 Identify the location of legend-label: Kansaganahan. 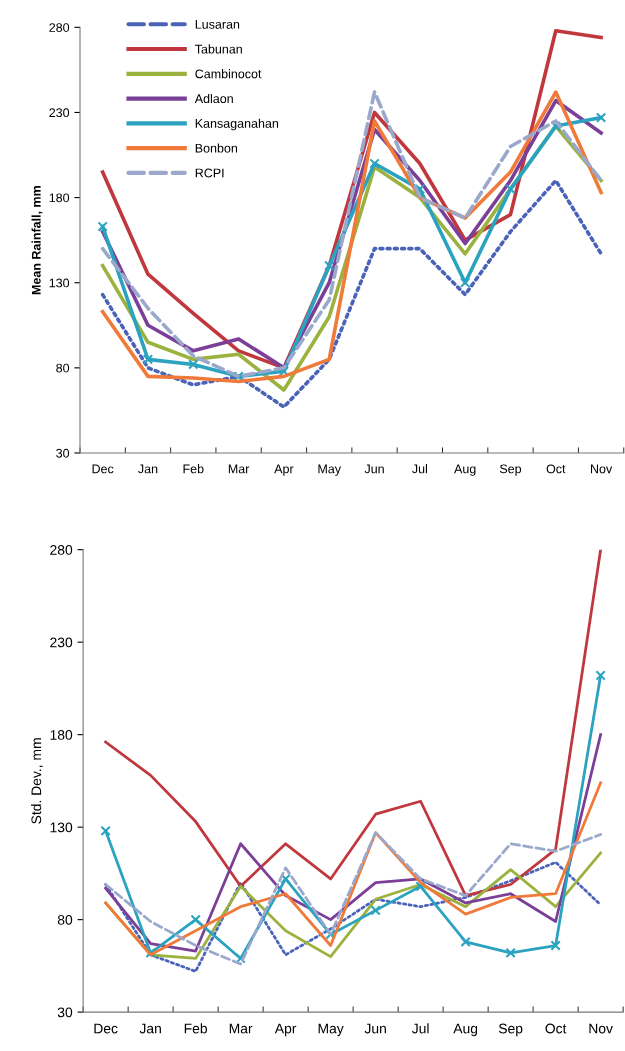
(237, 124).